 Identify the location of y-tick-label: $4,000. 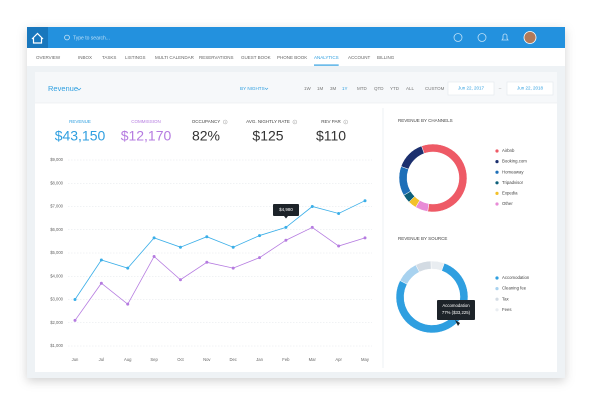
(56, 275).